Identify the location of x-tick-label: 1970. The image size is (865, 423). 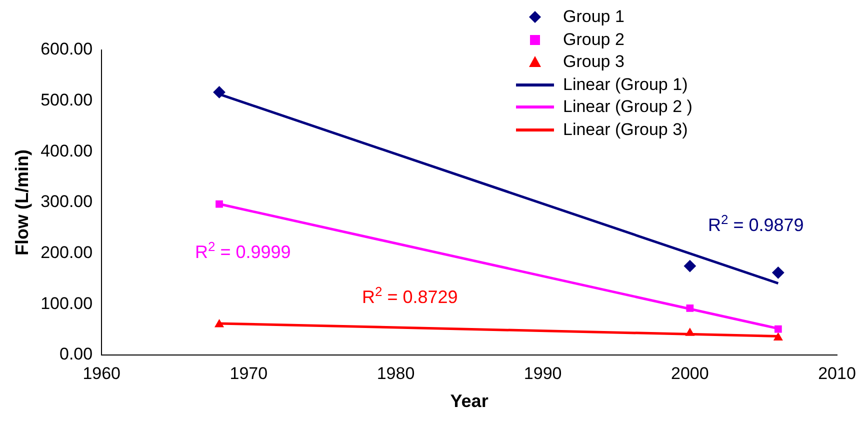
(249, 373).